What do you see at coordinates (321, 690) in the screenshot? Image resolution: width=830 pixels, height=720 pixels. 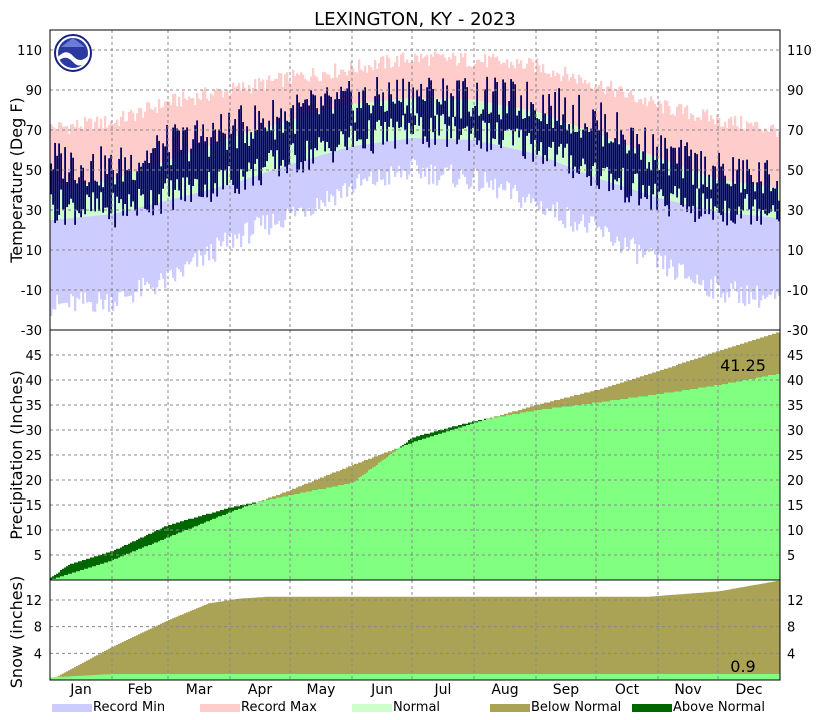 I see `month-label: May` at bounding box center [321, 690].